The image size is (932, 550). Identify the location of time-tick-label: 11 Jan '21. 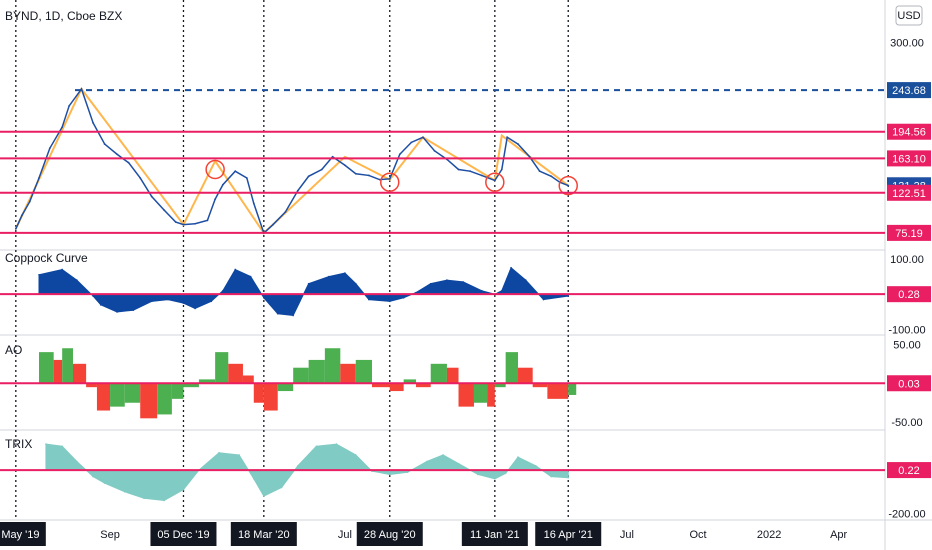
(495, 535).